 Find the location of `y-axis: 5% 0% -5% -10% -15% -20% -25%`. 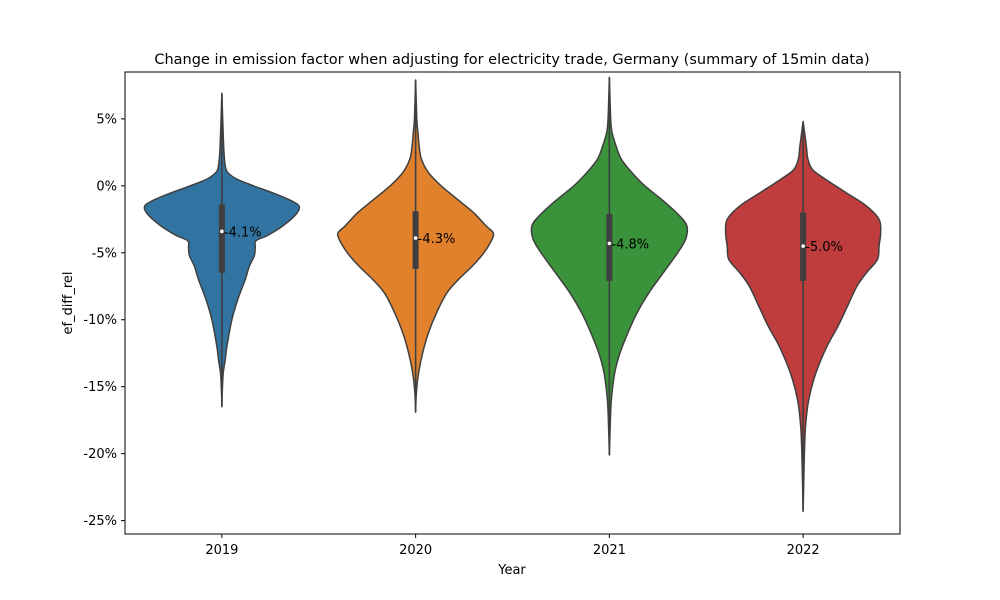

y-axis: 5% 0% -5% -10% -15% -20% -25% is located at coordinates (104, 320).